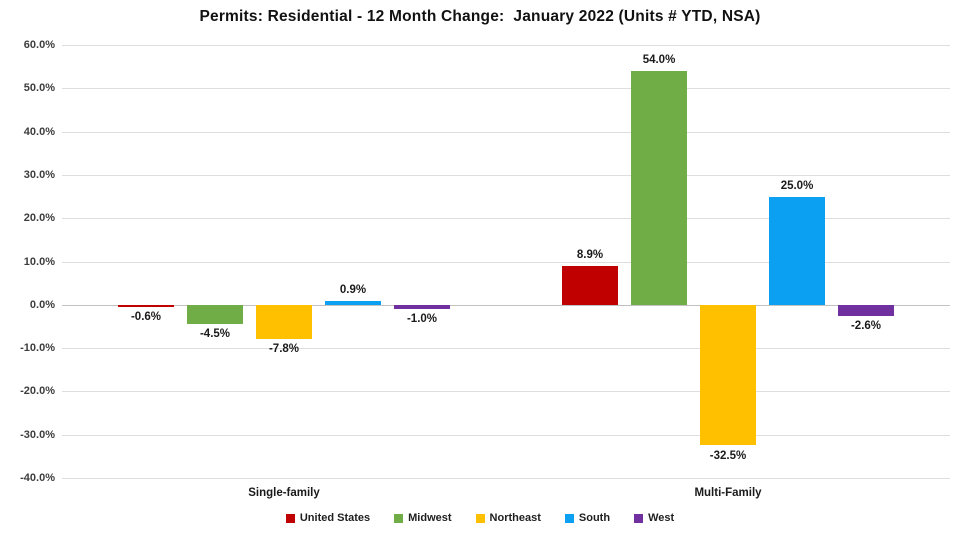  Describe the element at coordinates (37, 478) in the screenshot. I see `y-axis-tick-label: -40.0%` at that location.